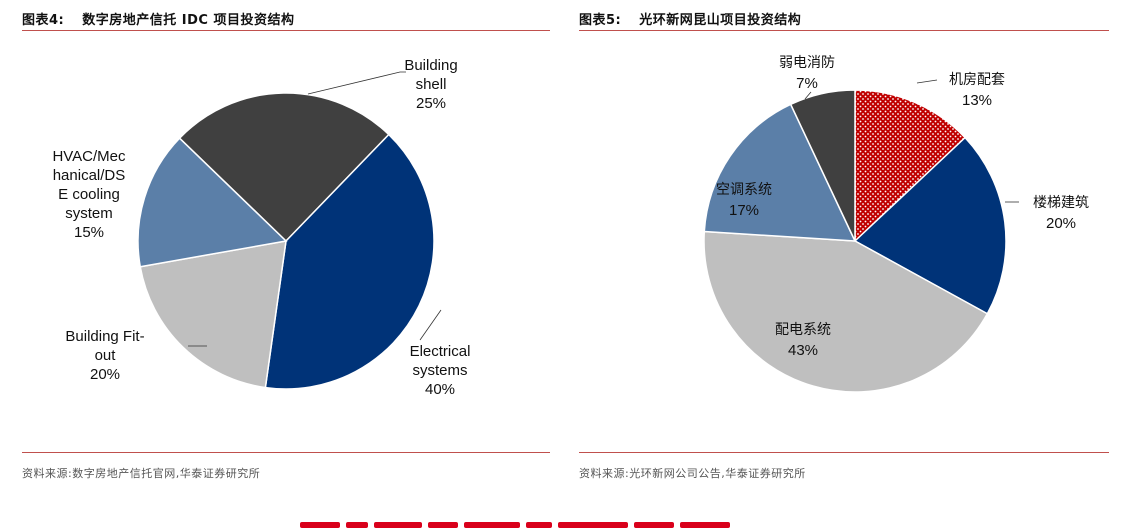  I want to click on cut-off-red-text-strip, so click(600, 520).